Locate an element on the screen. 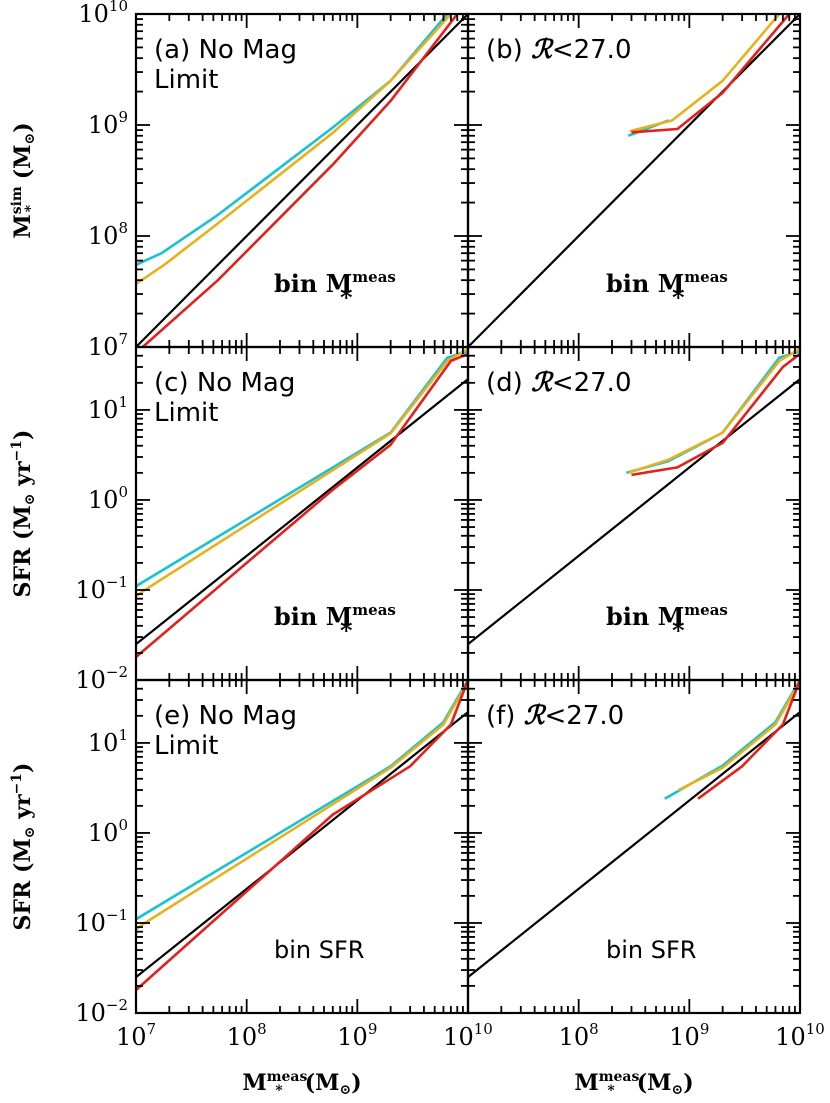 Image resolution: width=830 pixels, height=1103 pixels. series-line-black-c is located at coordinates (302, 512).